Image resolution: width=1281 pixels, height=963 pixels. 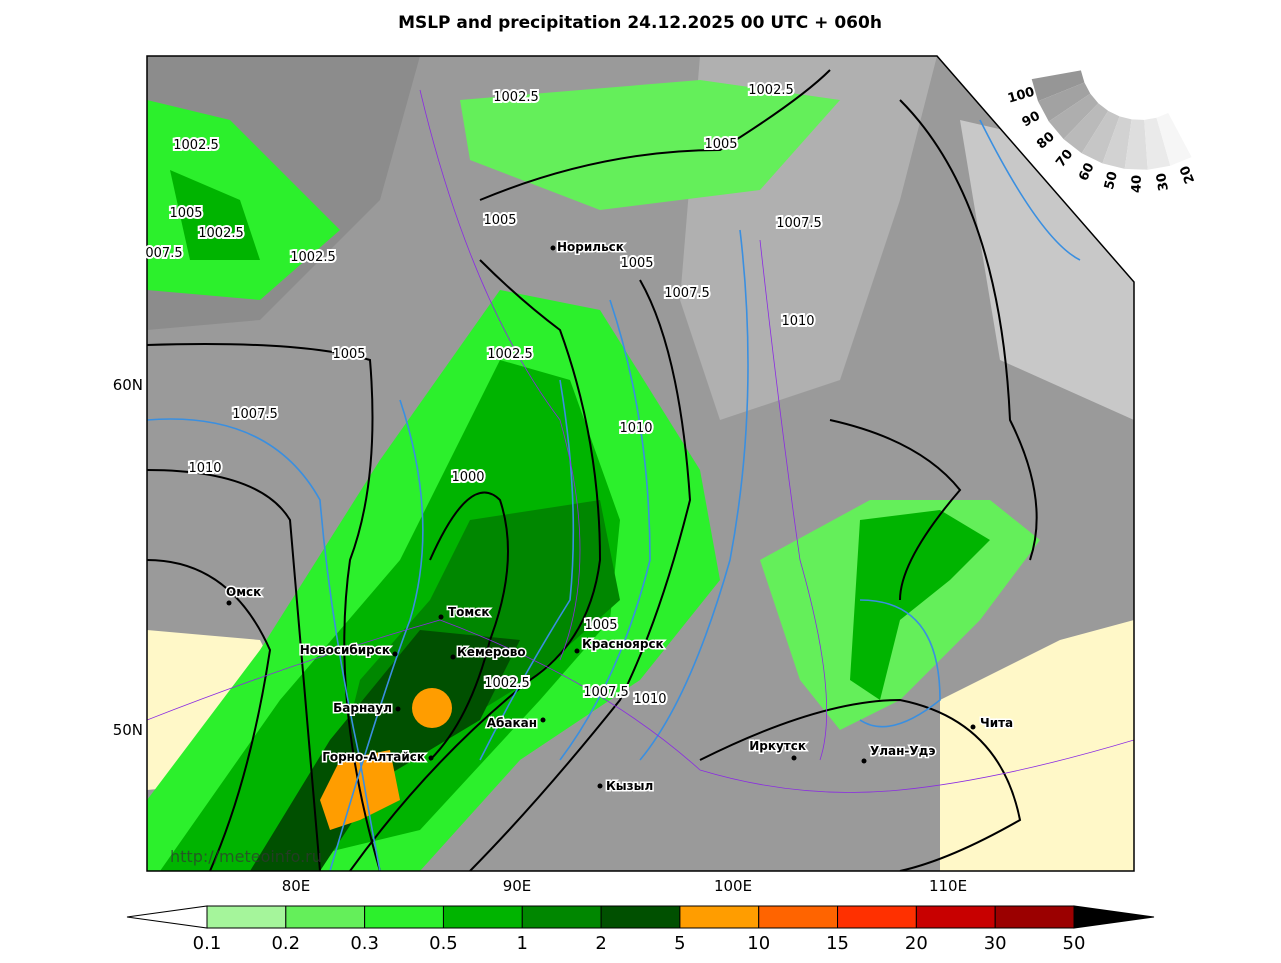 I want to click on city-label: Омск, so click(x=243, y=592).